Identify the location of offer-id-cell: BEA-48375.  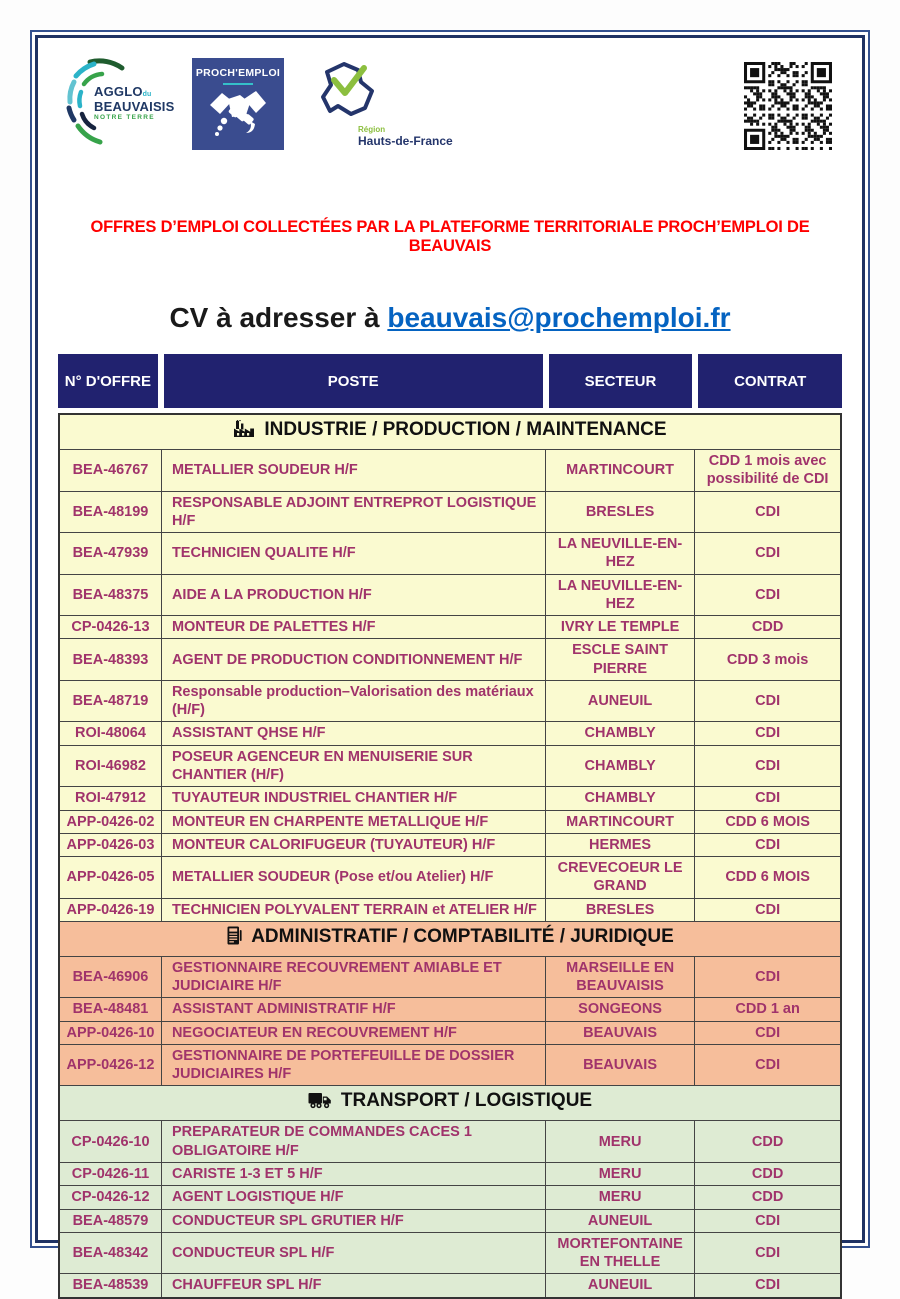
(110, 595).